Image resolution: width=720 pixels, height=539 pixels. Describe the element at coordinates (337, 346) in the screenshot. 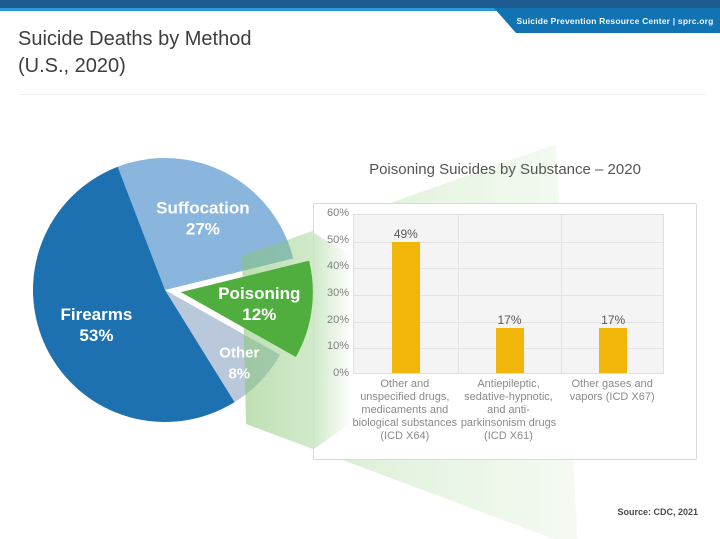

I see `y-tick-10%: 10%` at that location.